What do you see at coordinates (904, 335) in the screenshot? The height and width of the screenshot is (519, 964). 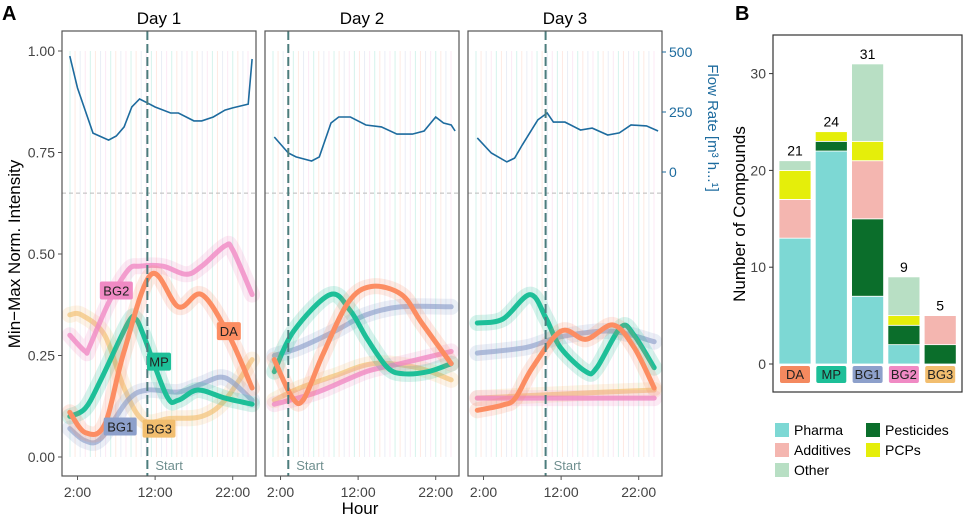 I see `bar-segment-bg2-pesticides` at bounding box center [904, 335].